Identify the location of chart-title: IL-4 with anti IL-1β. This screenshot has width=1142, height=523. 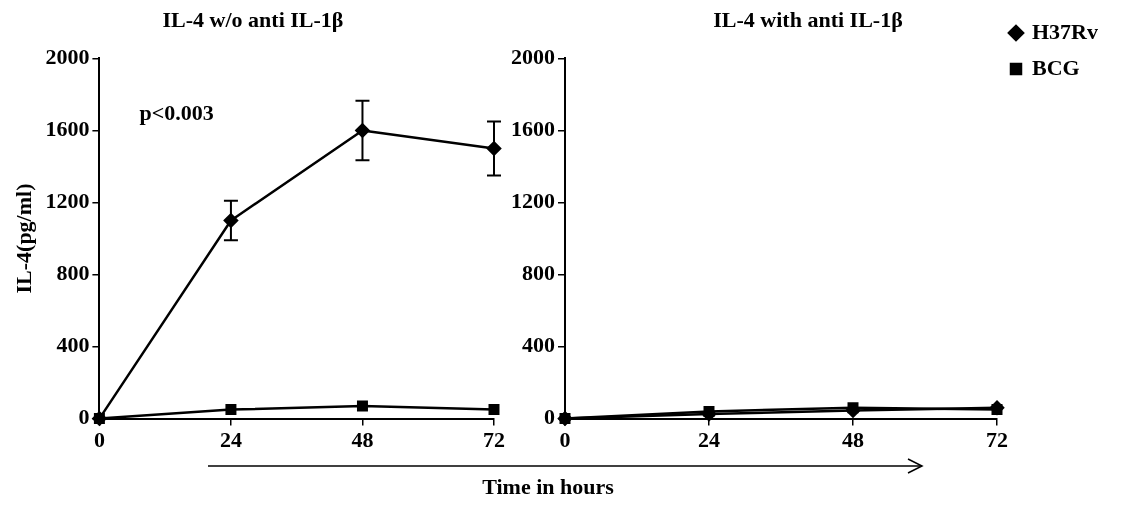
(808, 19).